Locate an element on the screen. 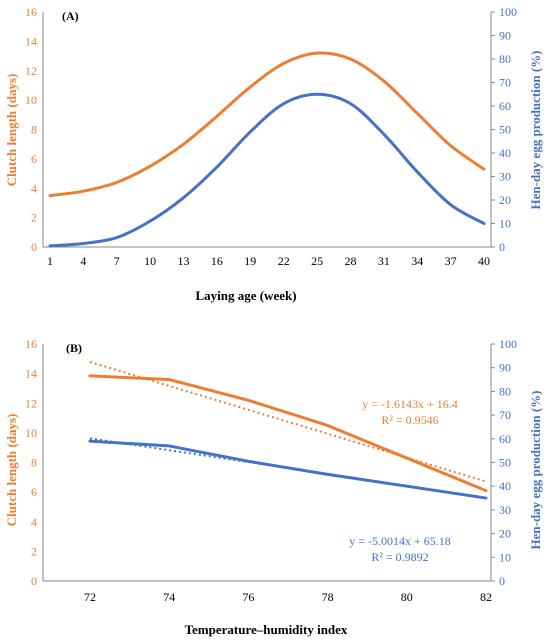  x-tick-label: 7 is located at coordinates (117, 261).